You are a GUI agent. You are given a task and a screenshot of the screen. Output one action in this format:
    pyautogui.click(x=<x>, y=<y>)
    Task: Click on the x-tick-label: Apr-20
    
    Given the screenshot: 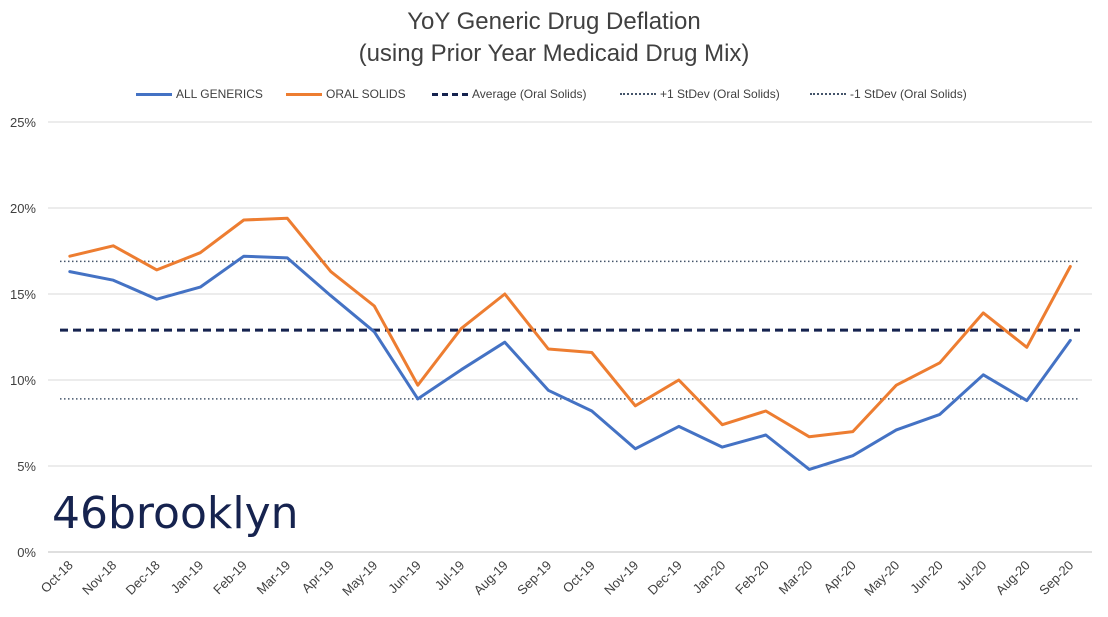 What is the action you would take?
    pyautogui.click(x=840, y=577)
    